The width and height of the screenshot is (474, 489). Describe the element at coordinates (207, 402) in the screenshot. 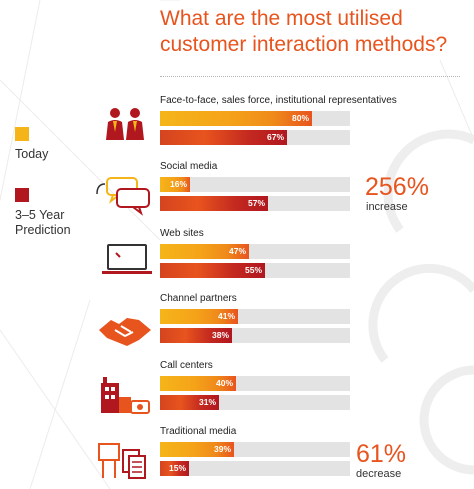

I see `bar-value-label: 31%` at that location.